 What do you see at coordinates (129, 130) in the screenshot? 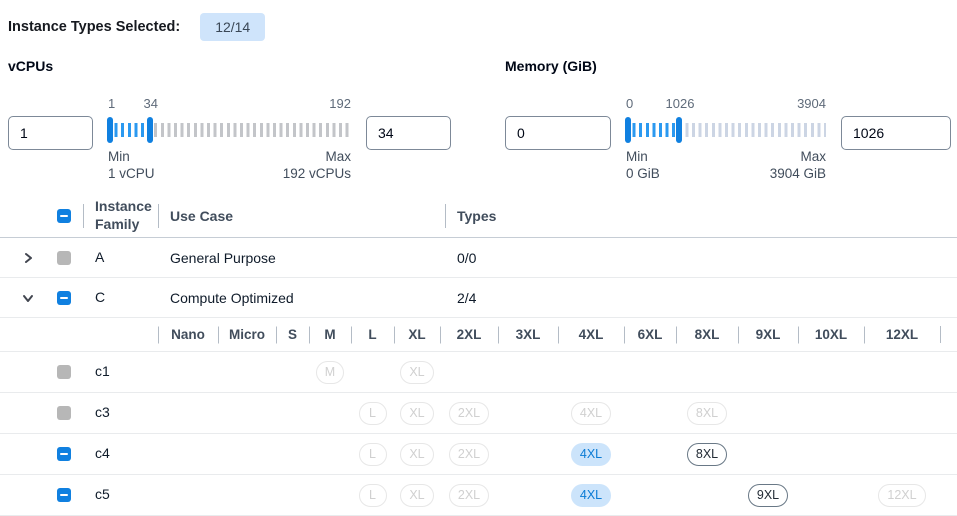
I see `vcpu-slider-active-ticks` at bounding box center [129, 130].